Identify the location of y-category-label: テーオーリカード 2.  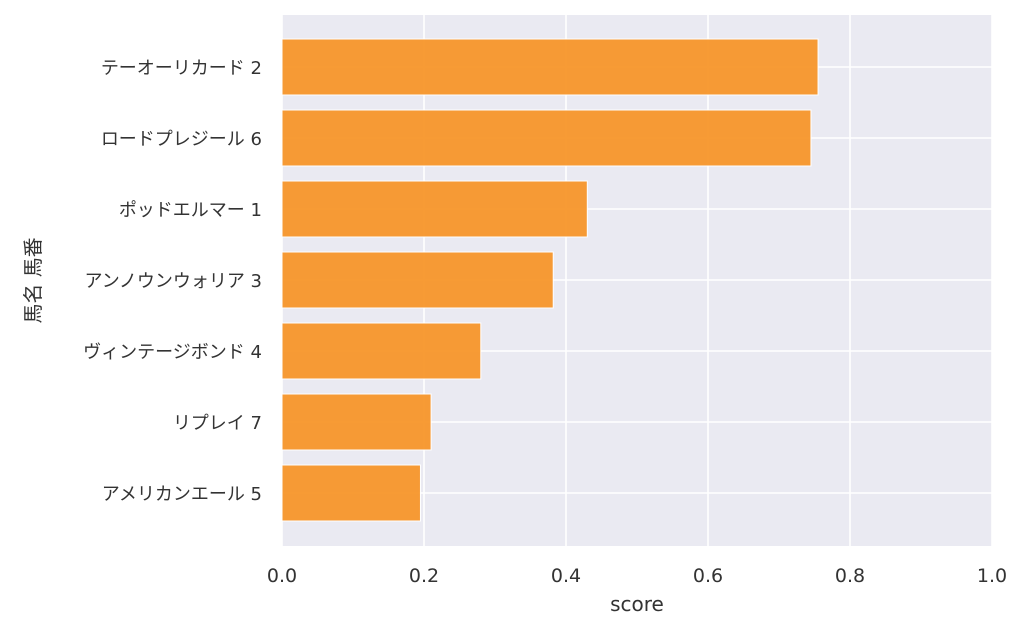
(181, 68).